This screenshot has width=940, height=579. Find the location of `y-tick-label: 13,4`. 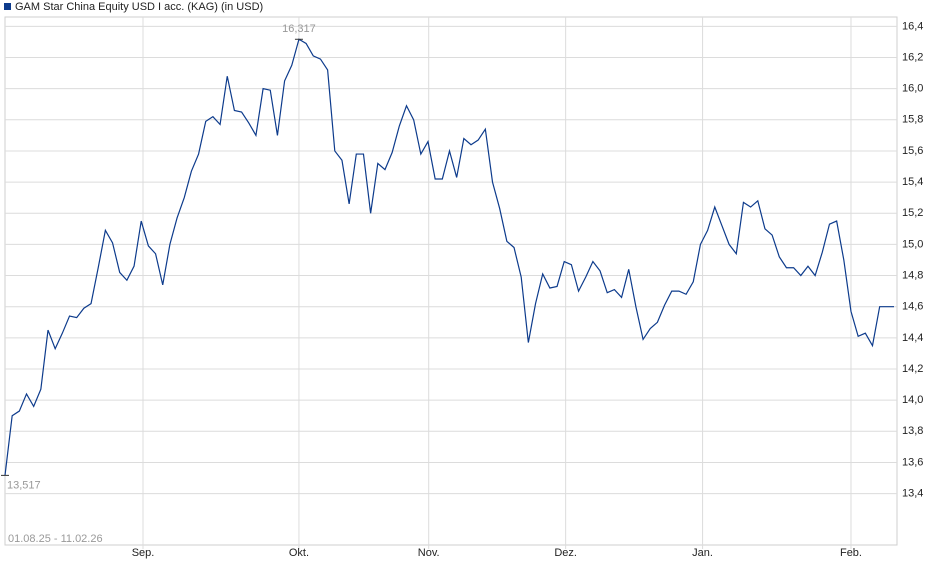

y-tick-label: 13,4 is located at coordinates (912, 494).